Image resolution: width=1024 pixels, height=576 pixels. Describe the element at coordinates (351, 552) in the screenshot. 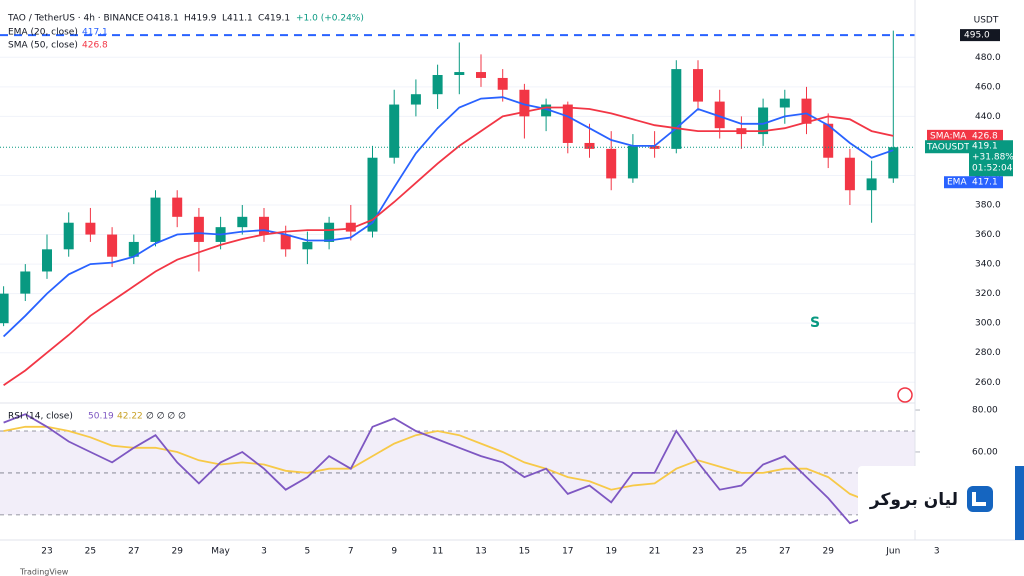

I see `x-tick-label: 7` at that location.